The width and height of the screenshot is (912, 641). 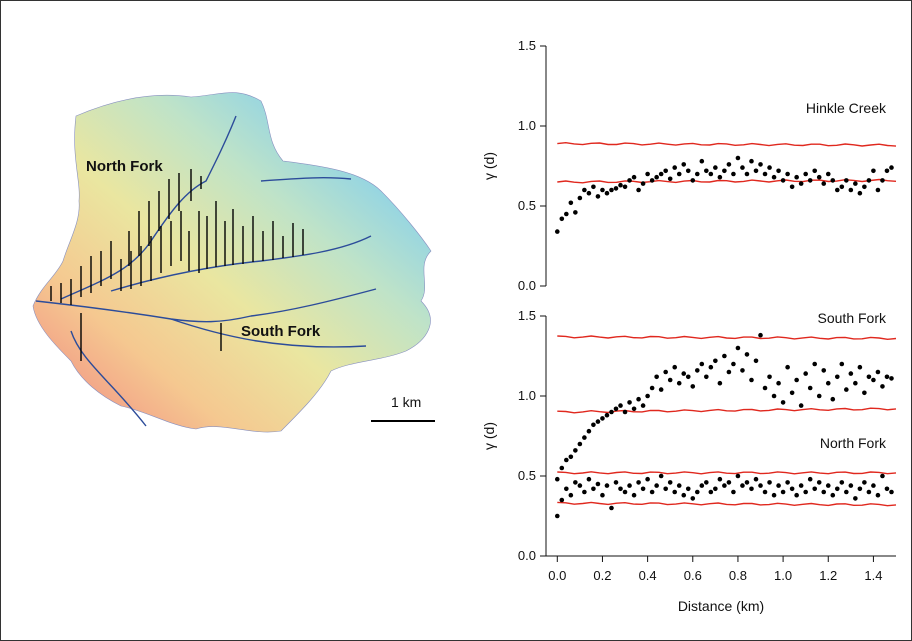 What do you see at coordinates (177, 265) in the screenshot?
I see `channel-profile-spikes` at bounding box center [177, 265].